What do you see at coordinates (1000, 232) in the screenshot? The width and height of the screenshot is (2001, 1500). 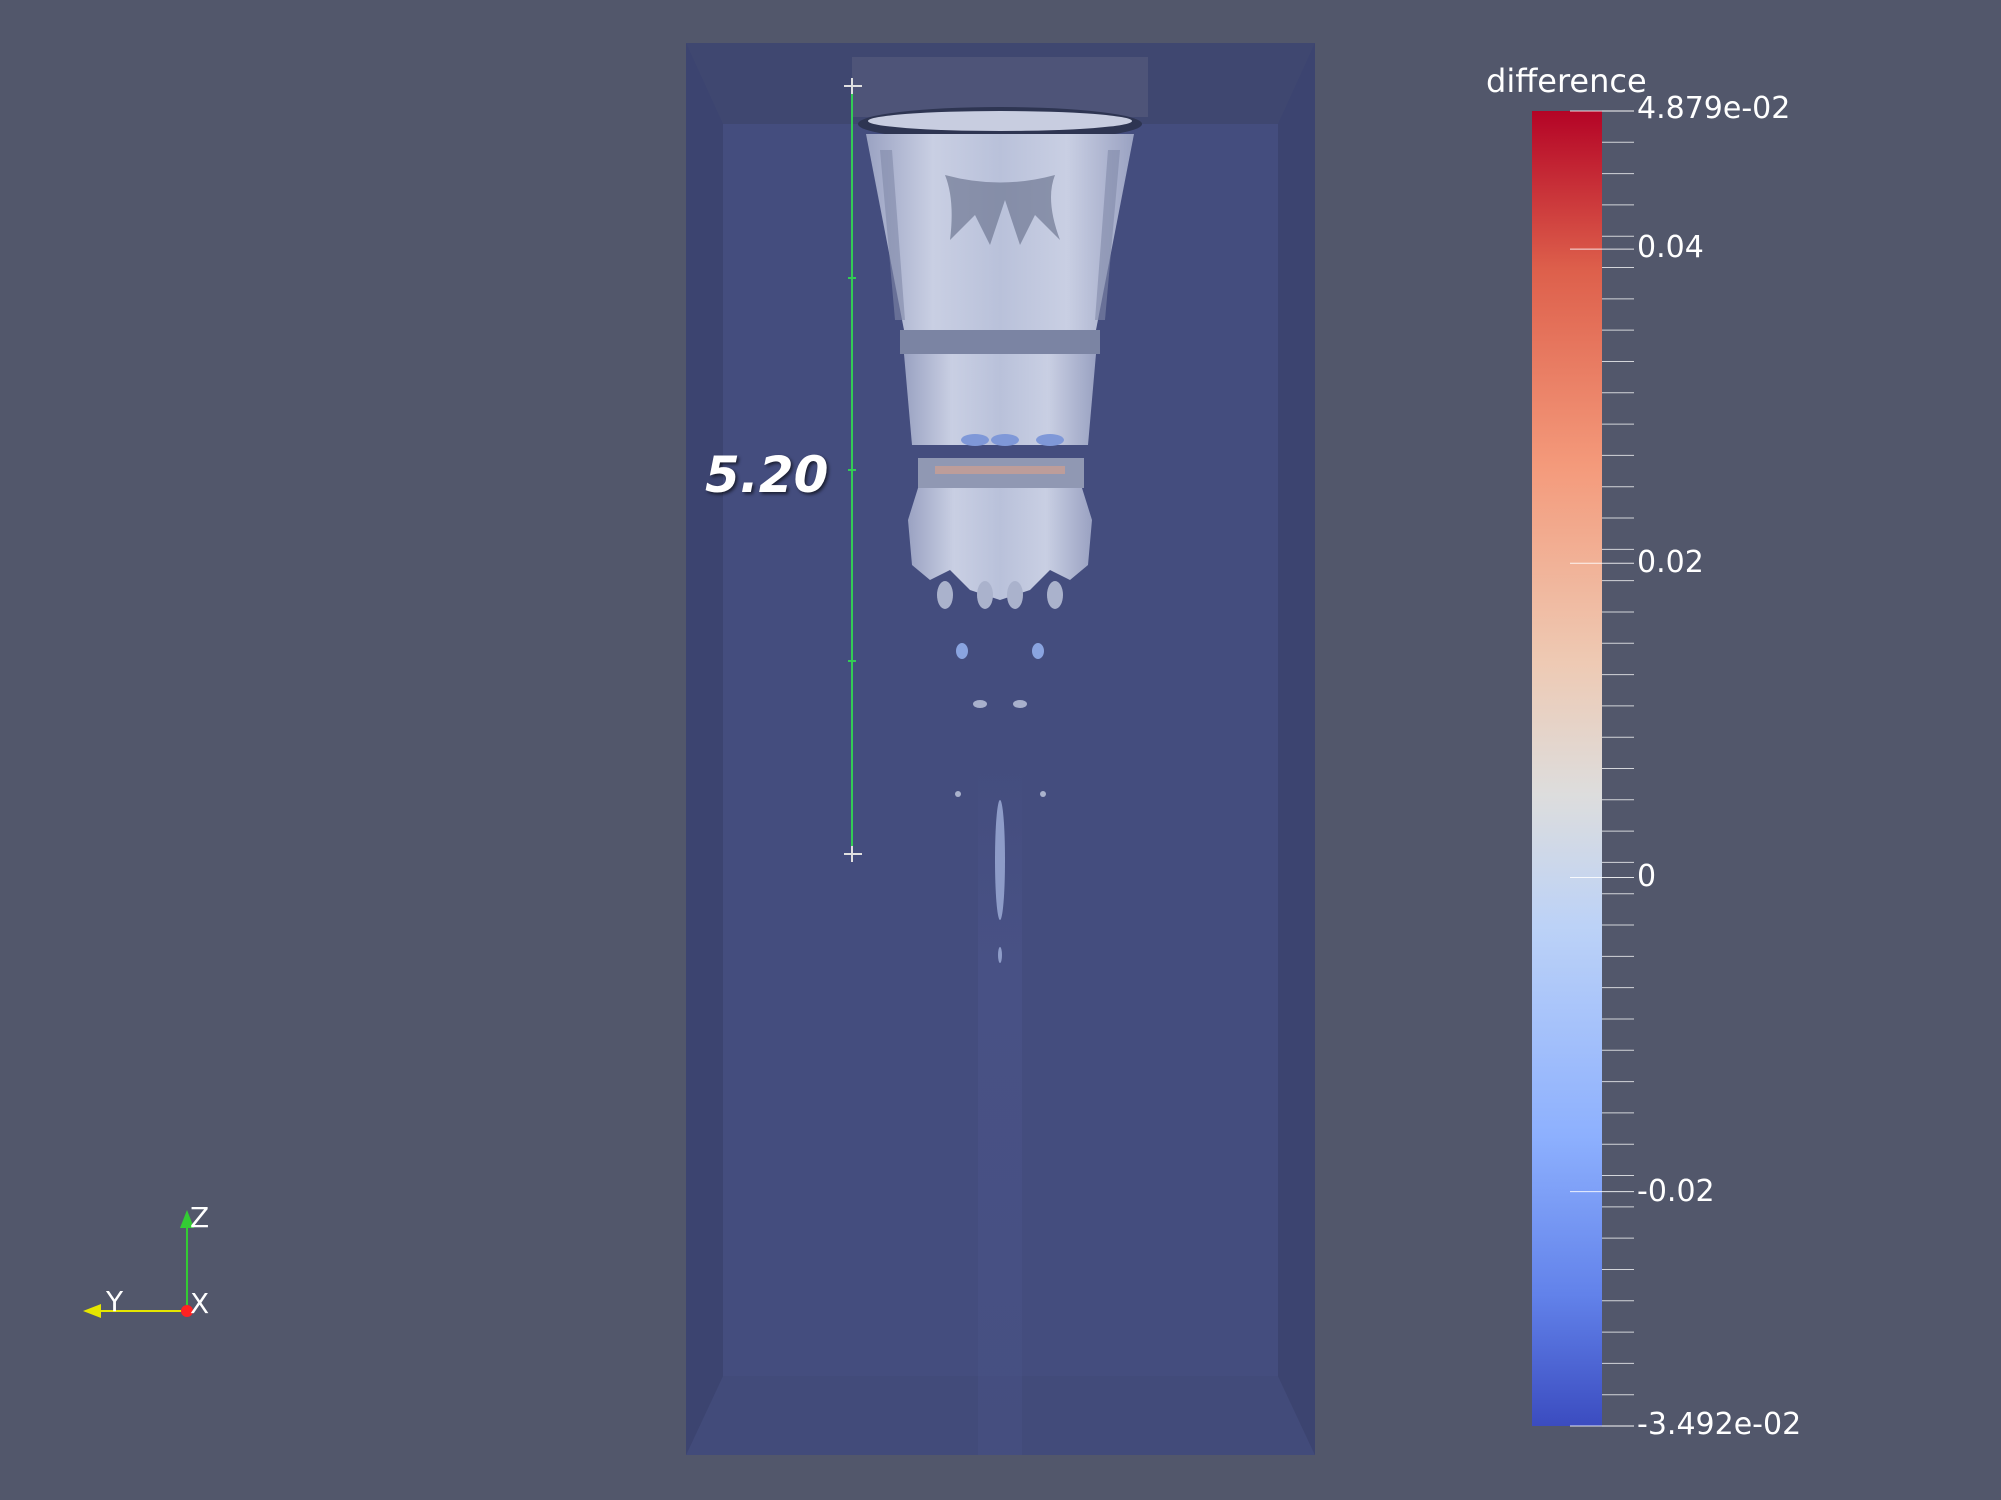 I see `plume-upper-cone` at bounding box center [1000, 232].